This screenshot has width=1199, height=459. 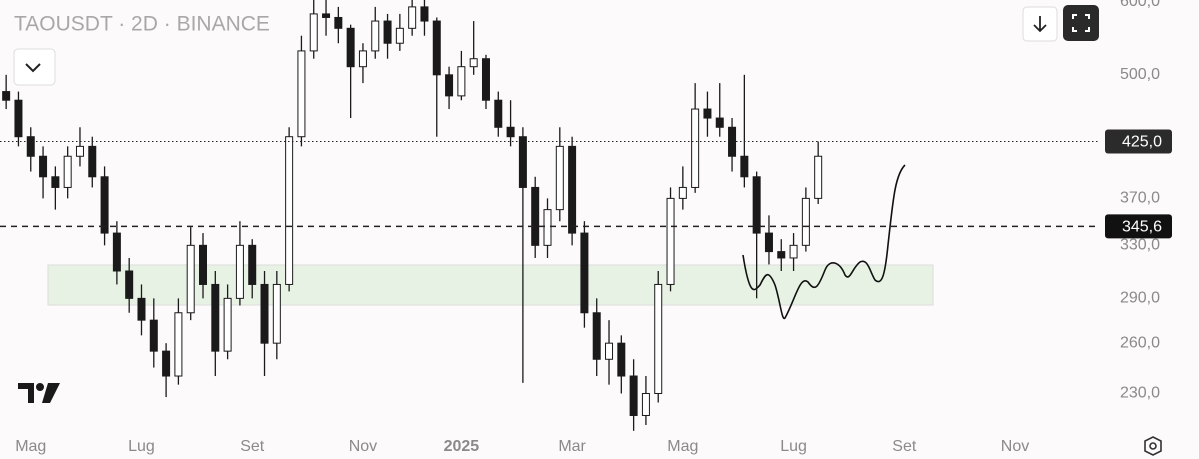 I want to click on x-tick-label: 2025, so click(x=462, y=446).